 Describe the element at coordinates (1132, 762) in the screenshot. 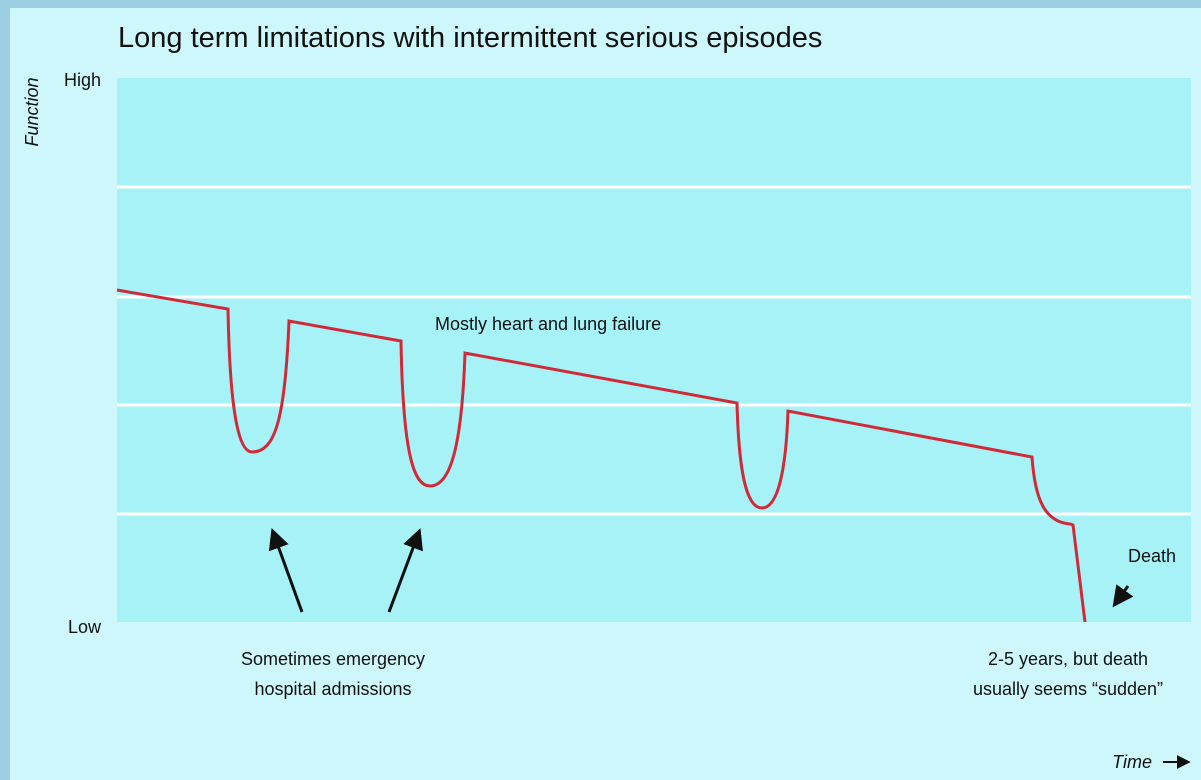

I see `x-axis-label: Time` at that location.